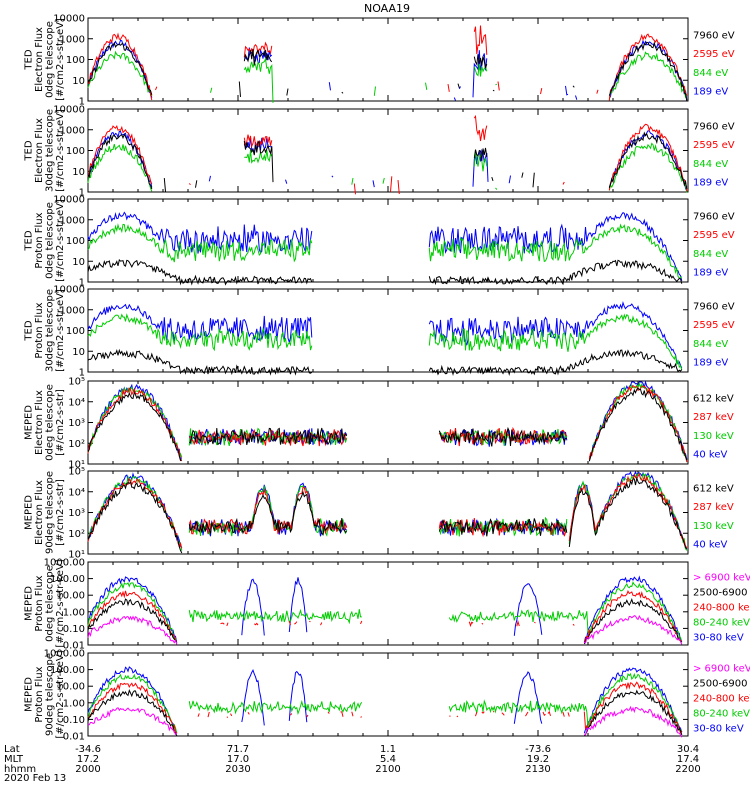 The width and height of the screenshot is (750, 800). What do you see at coordinates (713, 488) in the screenshot?
I see `legend-entry: 612 keV` at bounding box center [713, 488].